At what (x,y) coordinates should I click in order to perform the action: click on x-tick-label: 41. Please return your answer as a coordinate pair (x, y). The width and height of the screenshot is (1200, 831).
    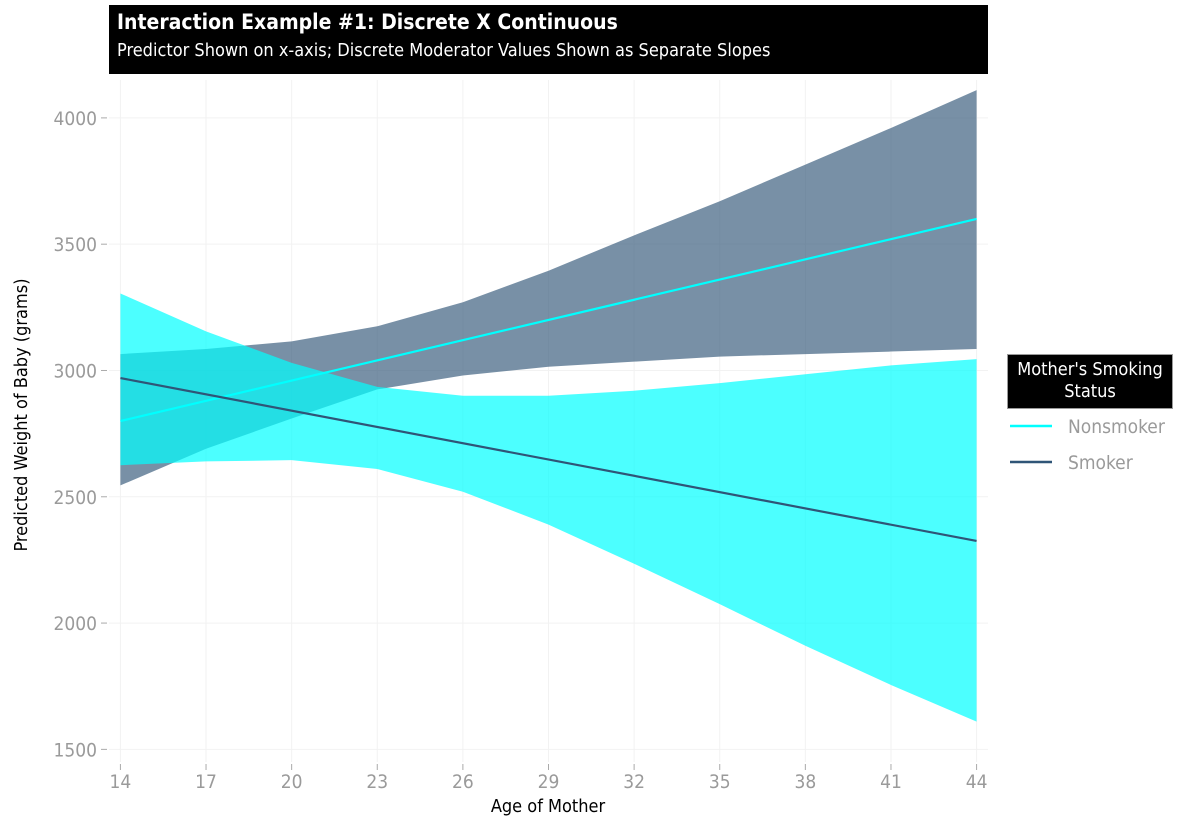
    Looking at the image, I should click on (891, 782).